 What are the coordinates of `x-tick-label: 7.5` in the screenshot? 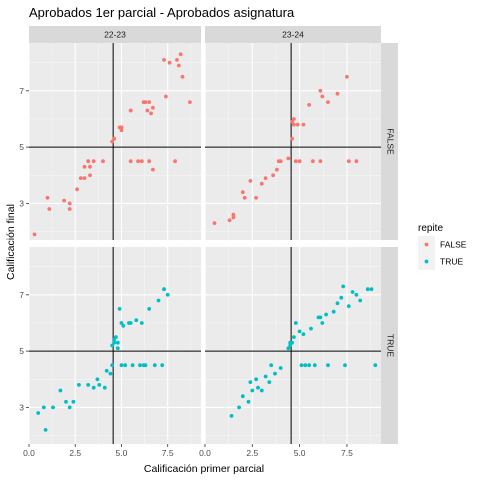 It's located at (347, 453).